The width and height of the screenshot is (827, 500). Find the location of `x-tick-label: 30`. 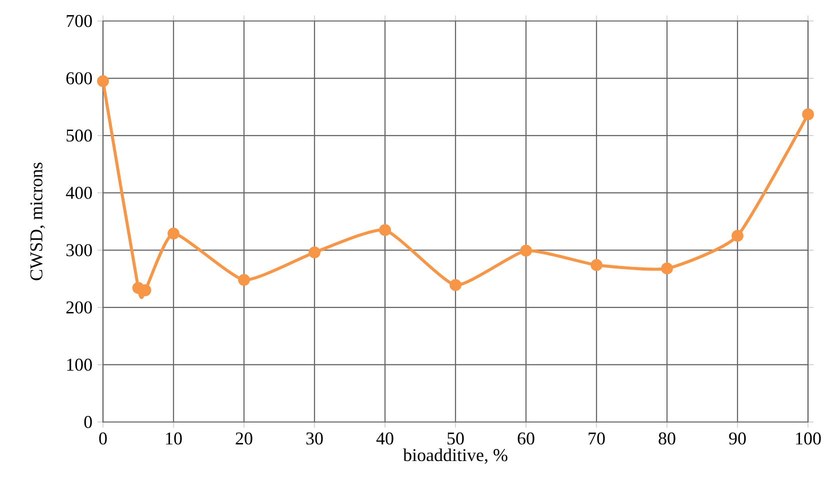

x-tick-label: 30 is located at coordinates (314, 438).